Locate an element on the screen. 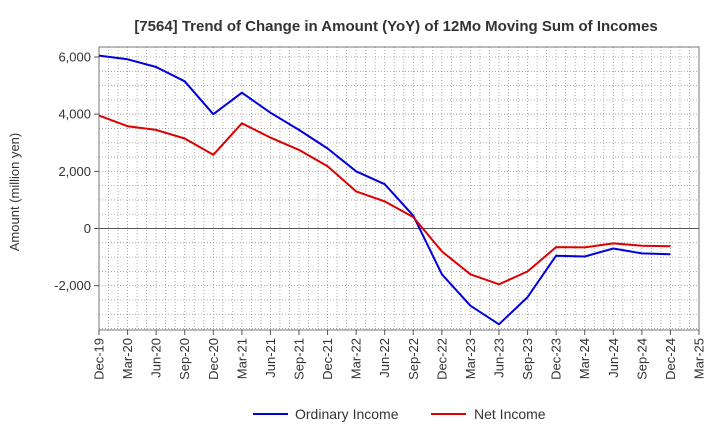 The height and width of the screenshot is (440, 720). x-tick-label: Dec-22 is located at coordinates (441, 359).